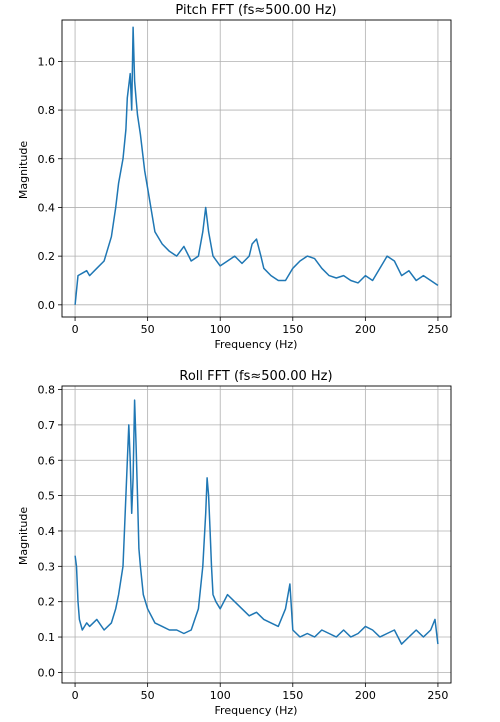 Image resolution: width=500 pixels, height=722 pixels. I want to click on roll-y-tick-label: 0.5, so click(47, 496).